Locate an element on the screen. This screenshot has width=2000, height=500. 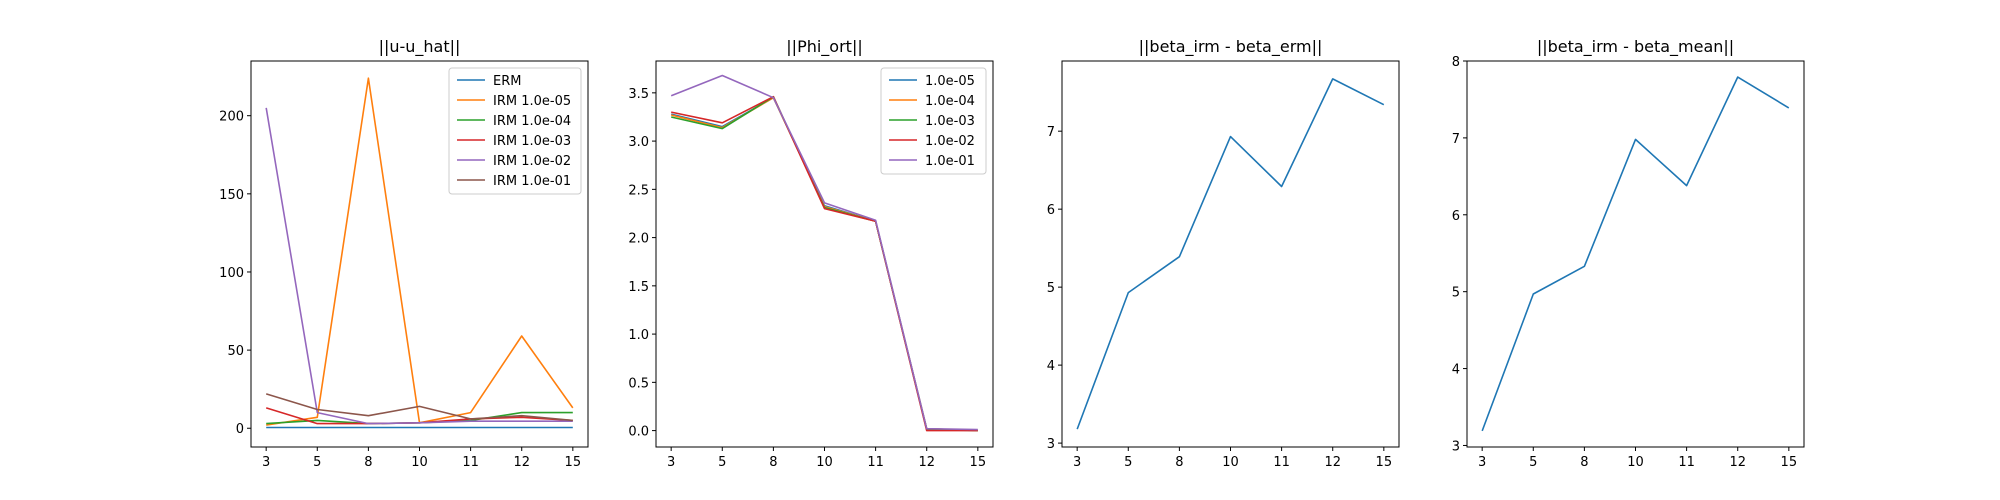
legend-label: IRM 1.0e-02 is located at coordinates (532, 161).